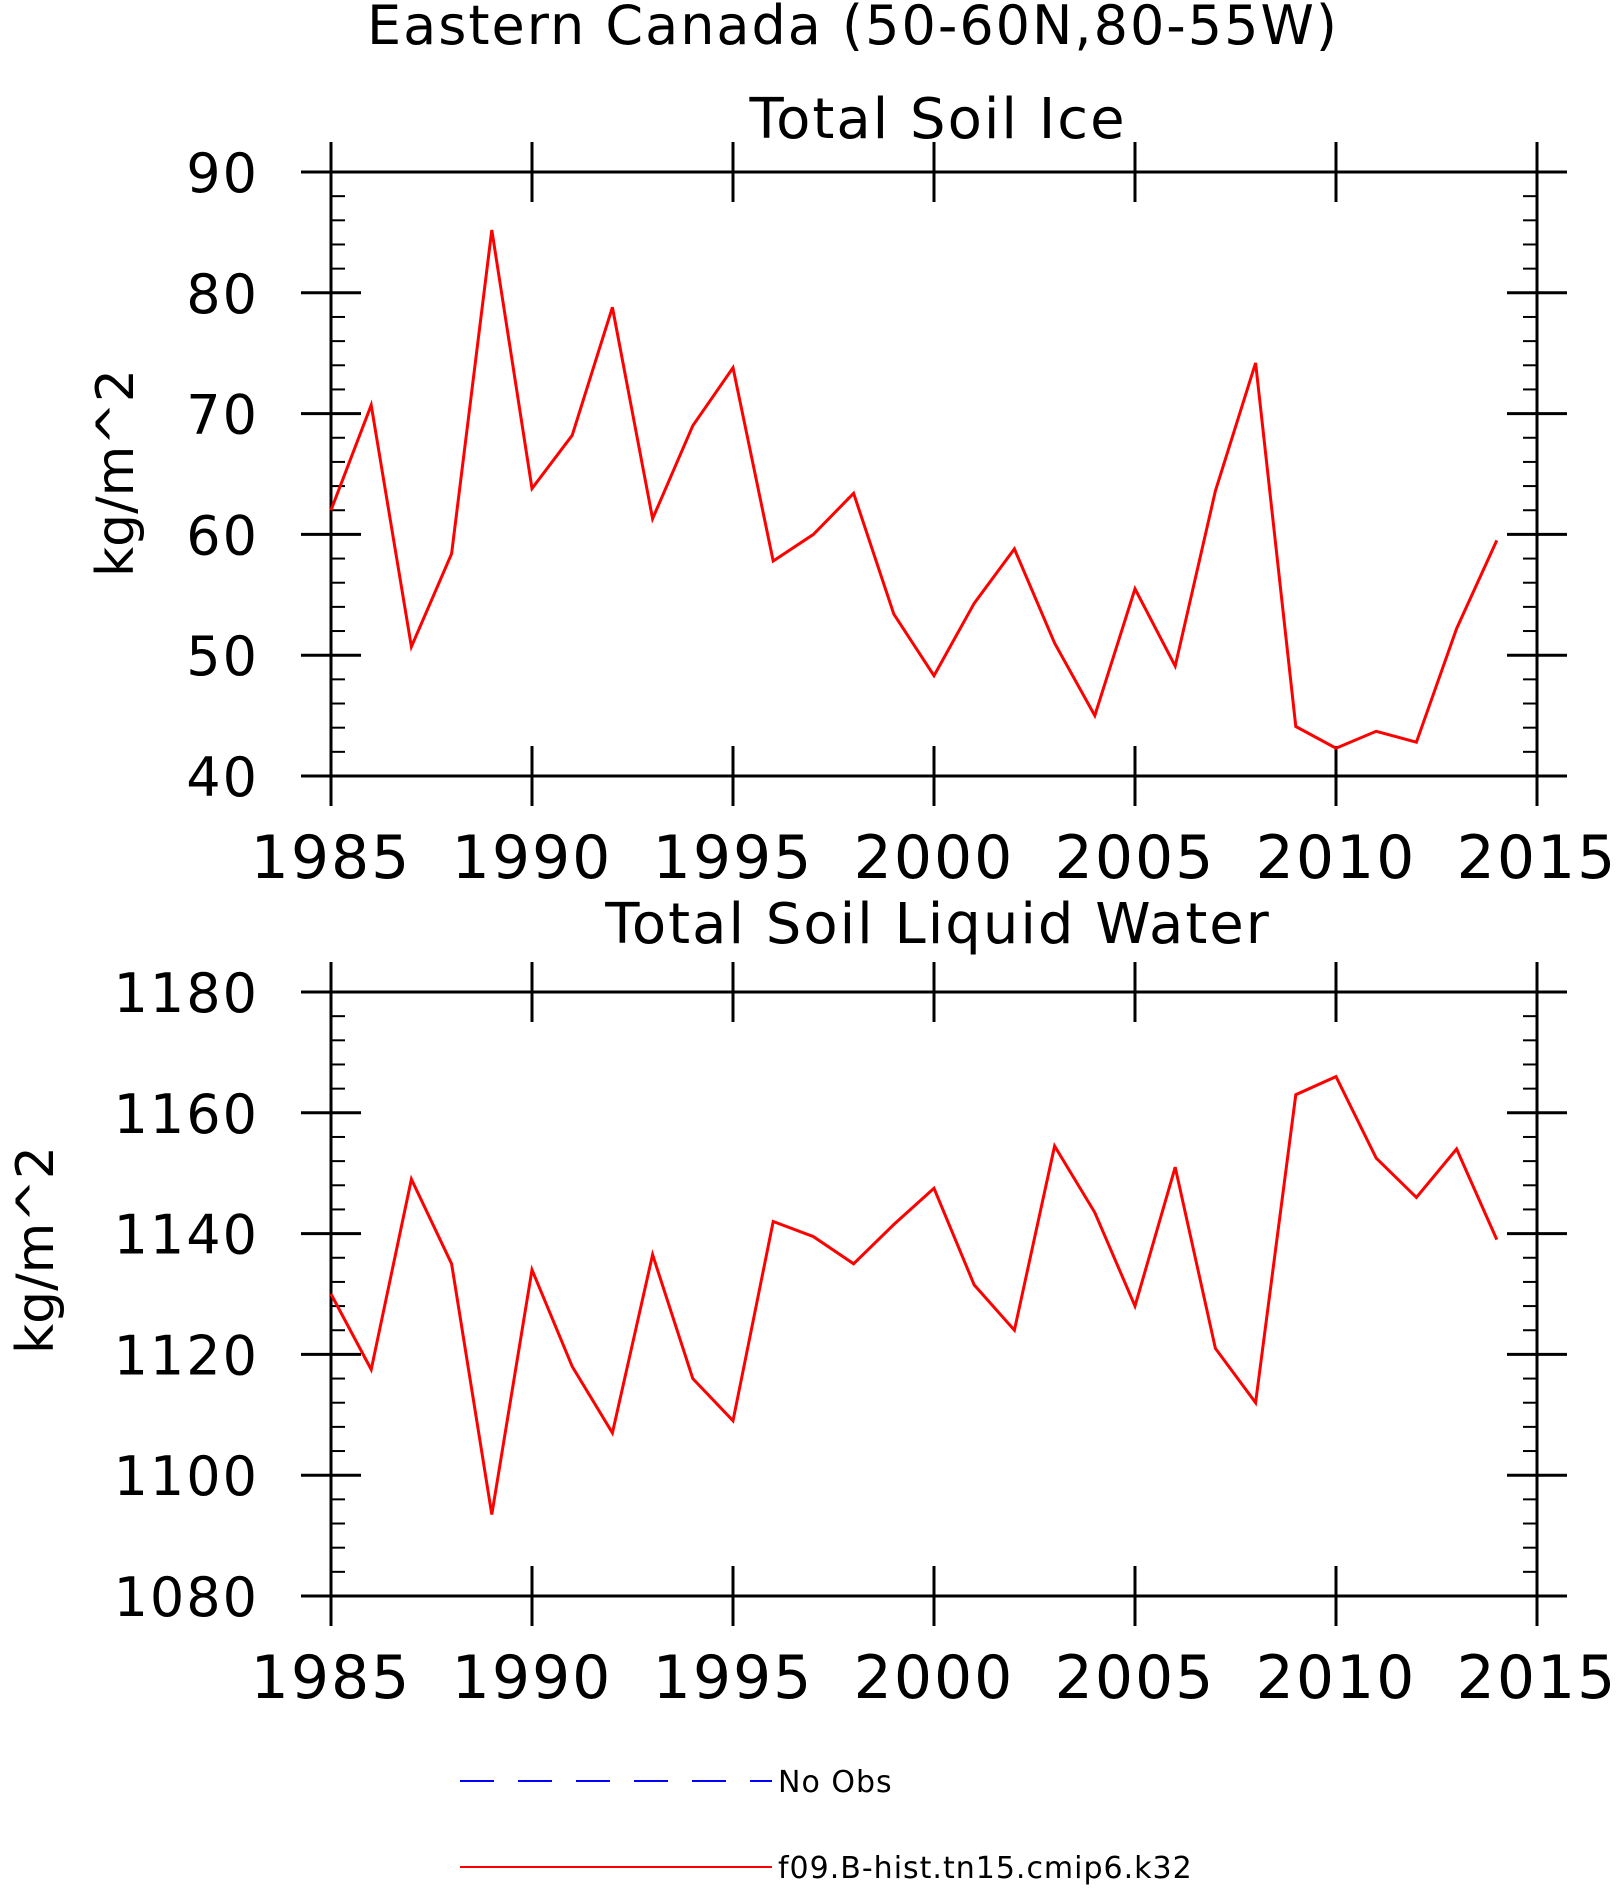 The height and width of the screenshot is (1889, 1620). I want to click on panel-title: Total Soil Ice, so click(937, 119).